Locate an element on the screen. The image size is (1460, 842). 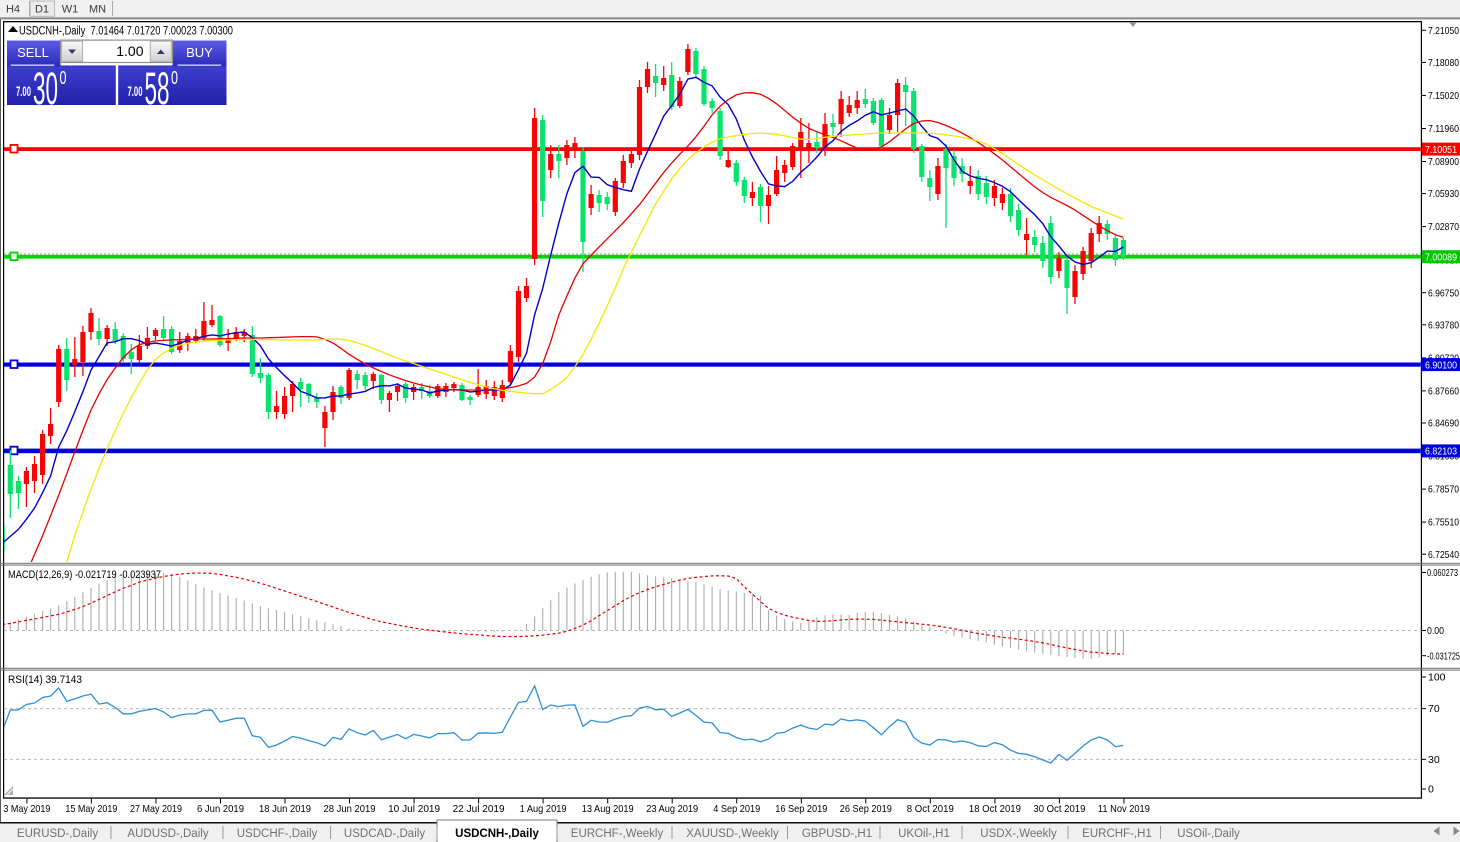
svg-text: 1 Aug 2019 is located at coordinates (543, 809).